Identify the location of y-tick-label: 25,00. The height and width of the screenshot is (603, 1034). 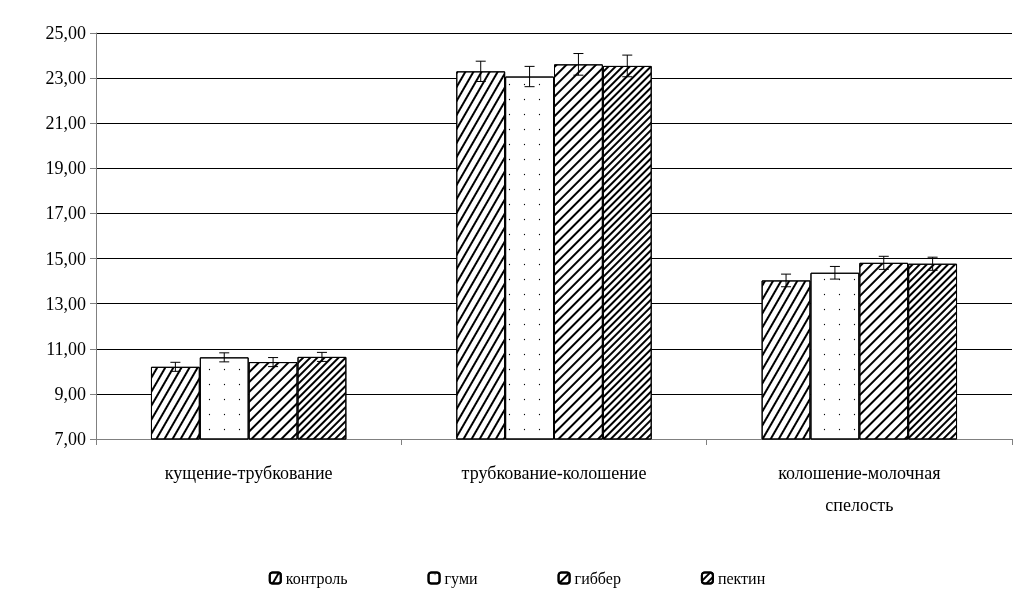
(65, 33).